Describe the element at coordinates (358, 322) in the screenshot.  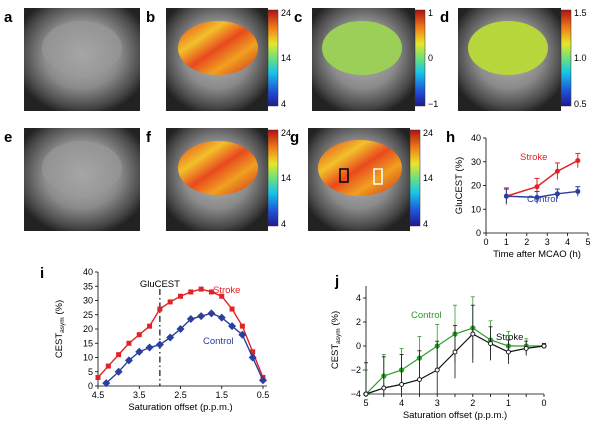
I see `y-tick-label: 2` at that location.